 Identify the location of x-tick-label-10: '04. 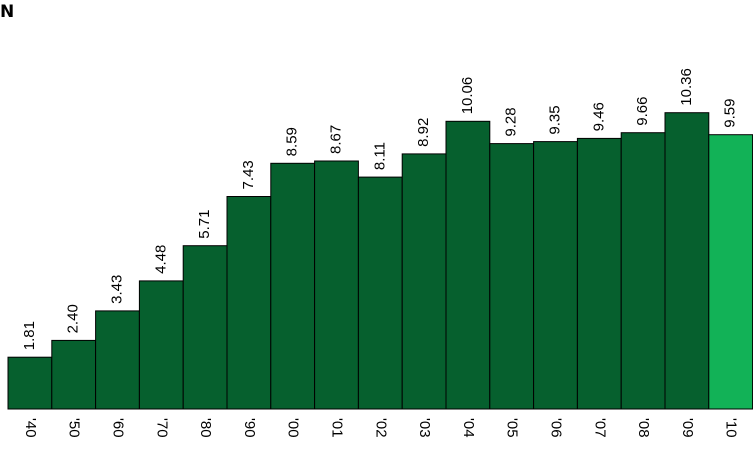
(468, 428).